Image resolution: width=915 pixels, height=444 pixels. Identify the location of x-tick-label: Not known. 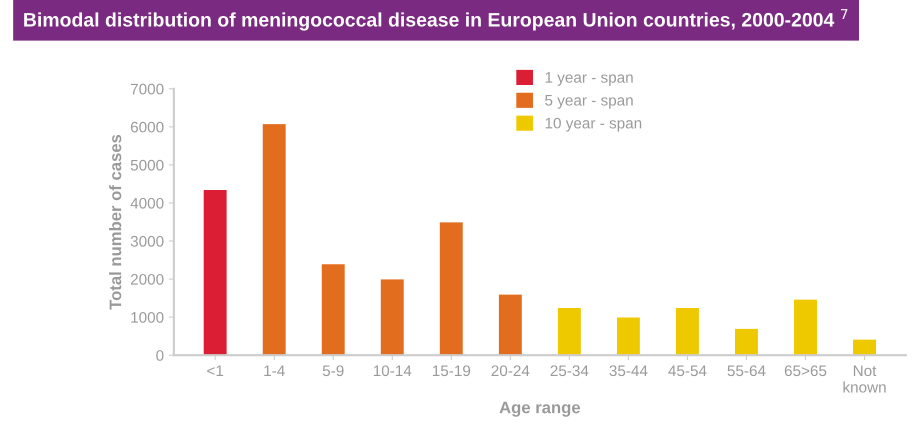
(864, 379).